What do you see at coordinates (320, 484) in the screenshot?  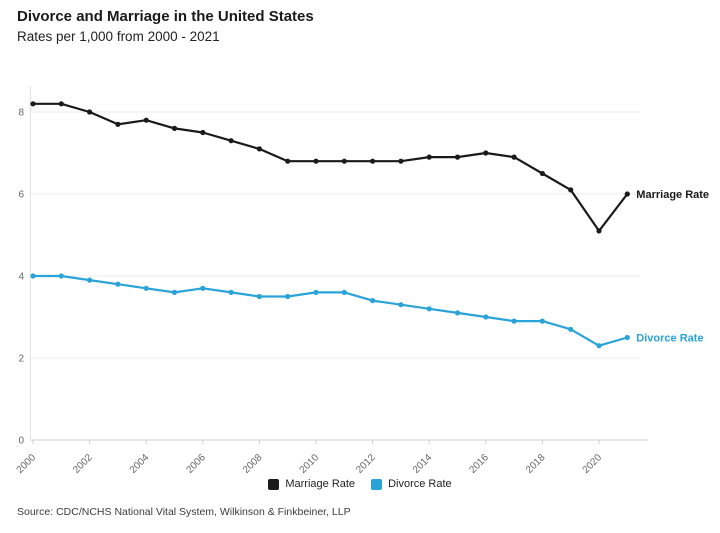 I see `legend-label-marriage-rate: Marriage Rate` at bounding box center [320, 484].